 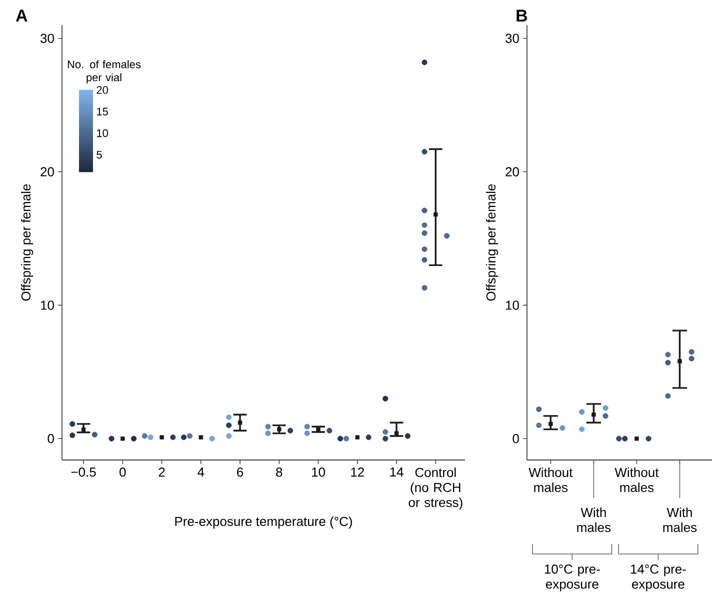 What do you see at coordinates (319, 472) in the screenshot?
I see `x-tick-label: 10` at bounding box center [319, 472].